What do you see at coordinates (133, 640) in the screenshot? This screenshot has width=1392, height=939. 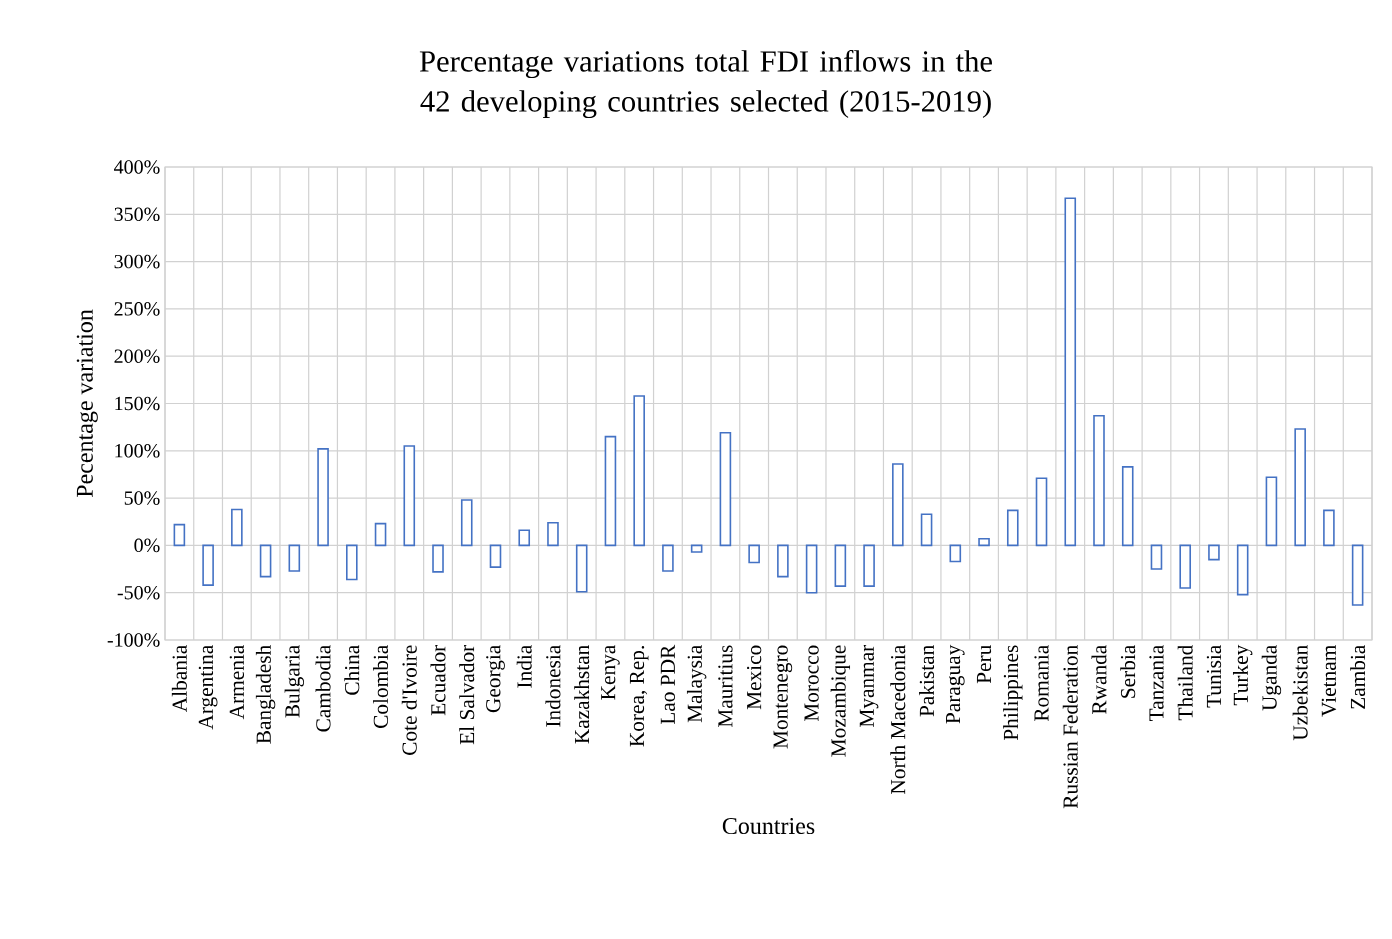 I see `y-tick-label: -100%` at bounding box center [133, 640].